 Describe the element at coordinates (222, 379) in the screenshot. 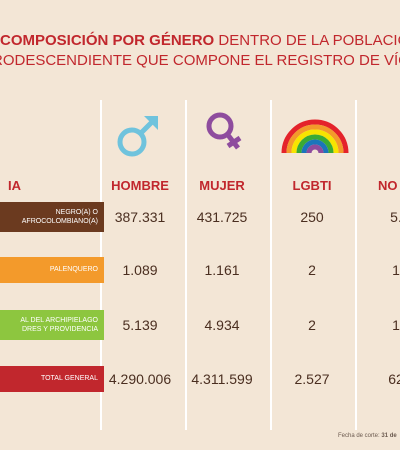

I see `cell-value: 4.311.599` at that location.